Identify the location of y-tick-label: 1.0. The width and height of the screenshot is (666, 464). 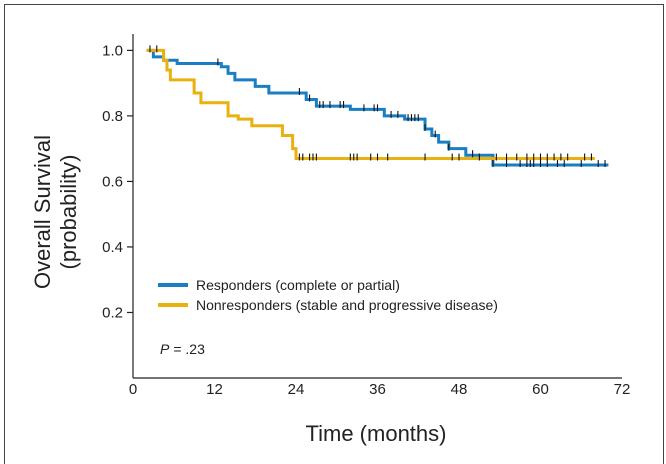
(112, 50).